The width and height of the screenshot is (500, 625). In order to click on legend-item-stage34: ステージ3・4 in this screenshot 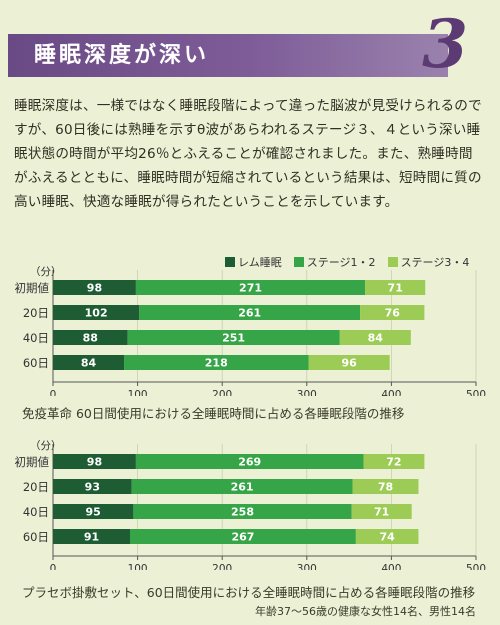, I will do `click(428, 262)`.